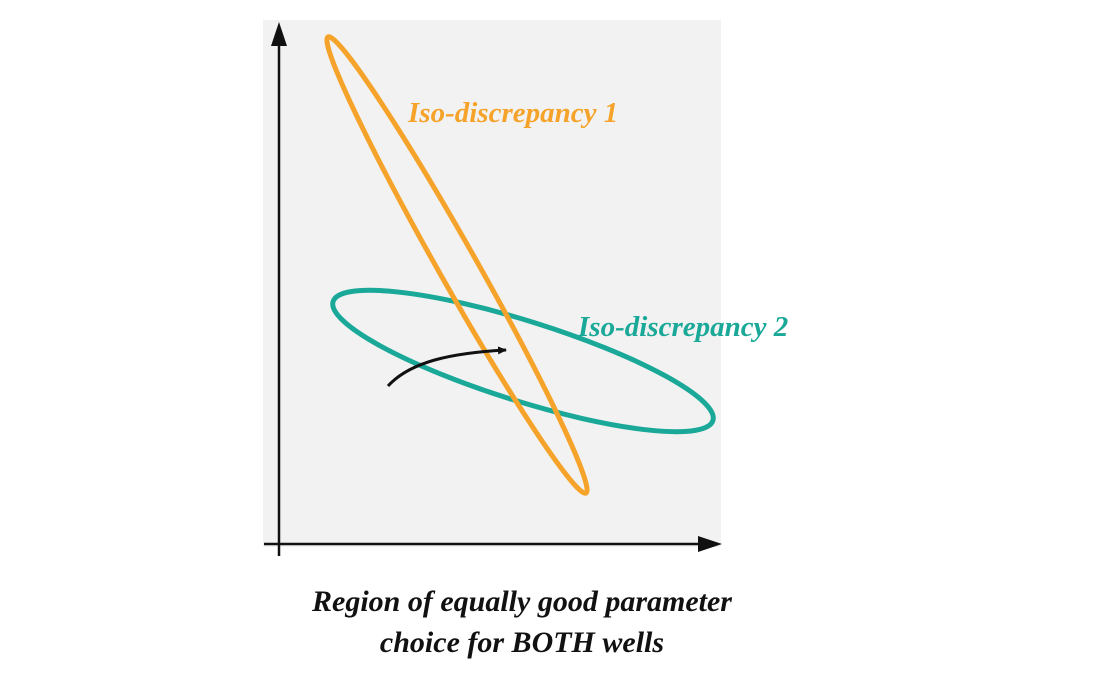 The height and width of the screenshot is (680, 1100). I want to click on caption-line-2: choice for BOTH wells, so click(522, 642).